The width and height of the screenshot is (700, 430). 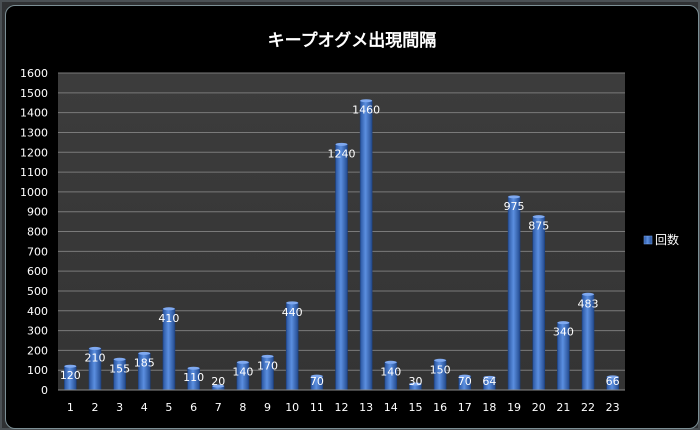 What do you see at coordinates (34, 152) in the screenshot?
I see `y-tick-label: 1200` at bounding box center [34, 152].